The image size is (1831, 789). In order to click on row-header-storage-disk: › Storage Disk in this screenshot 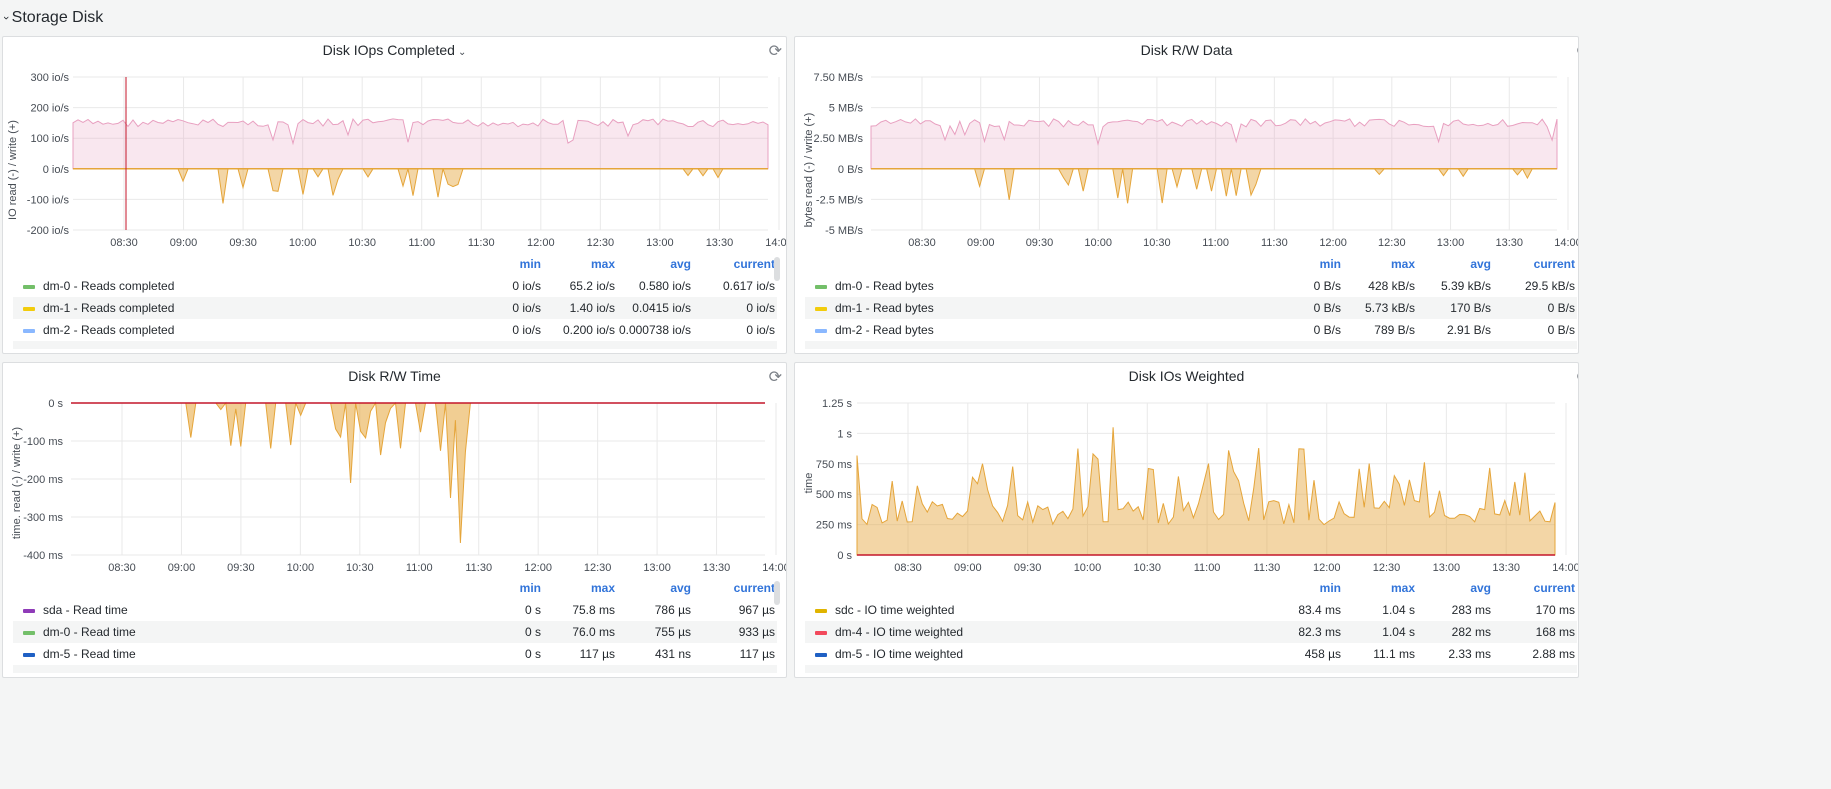, I will do `click(51, 18)`.